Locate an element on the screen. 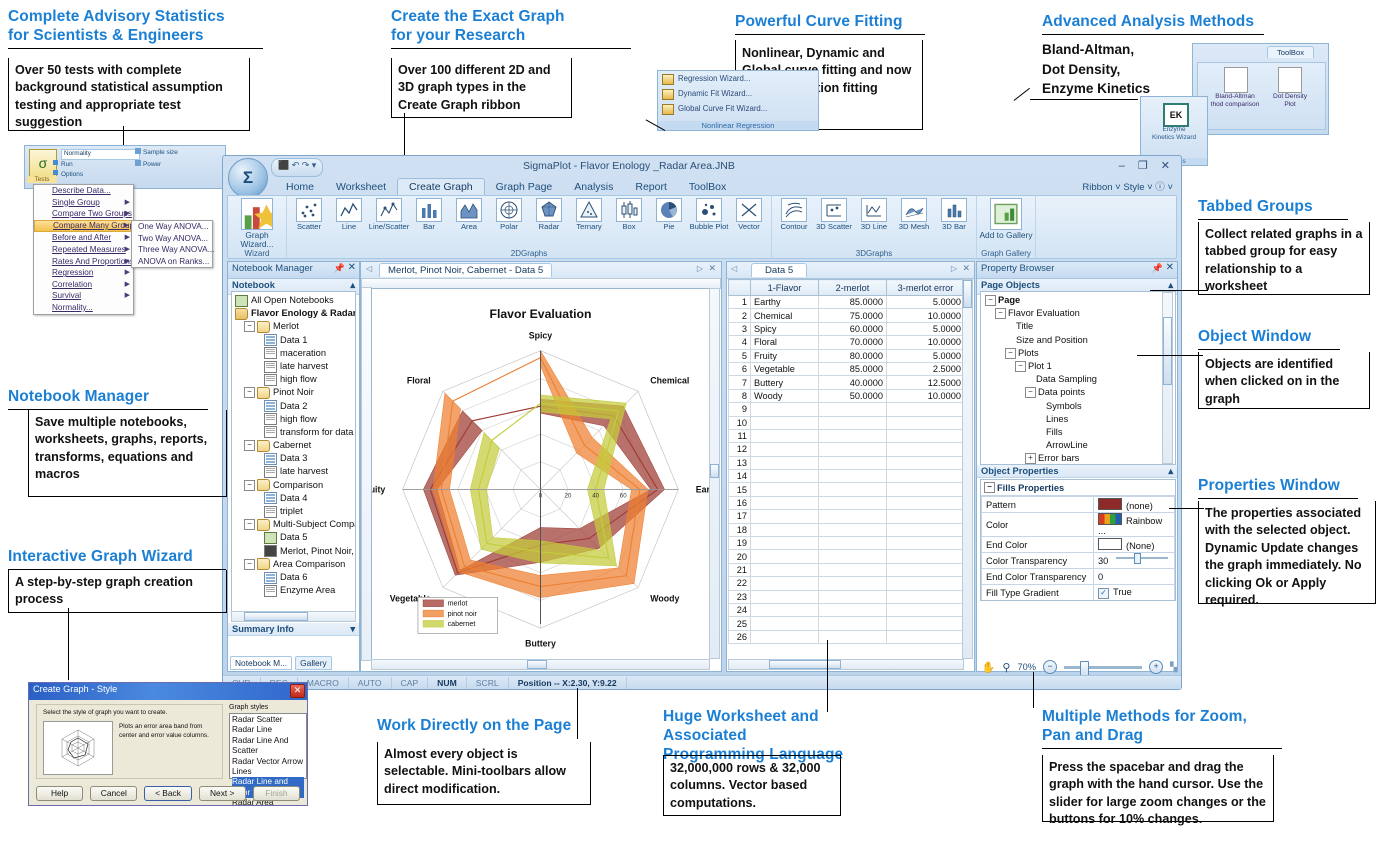  row-number: 13 is located at coordinates (739, 463).